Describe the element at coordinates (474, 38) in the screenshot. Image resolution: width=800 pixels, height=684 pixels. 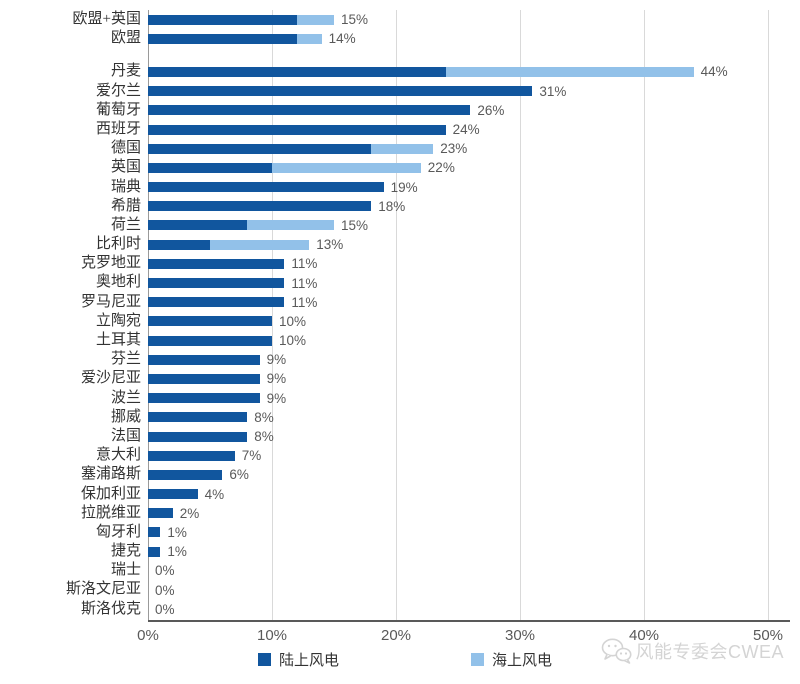
I see `bar-track: 14%` at that location.